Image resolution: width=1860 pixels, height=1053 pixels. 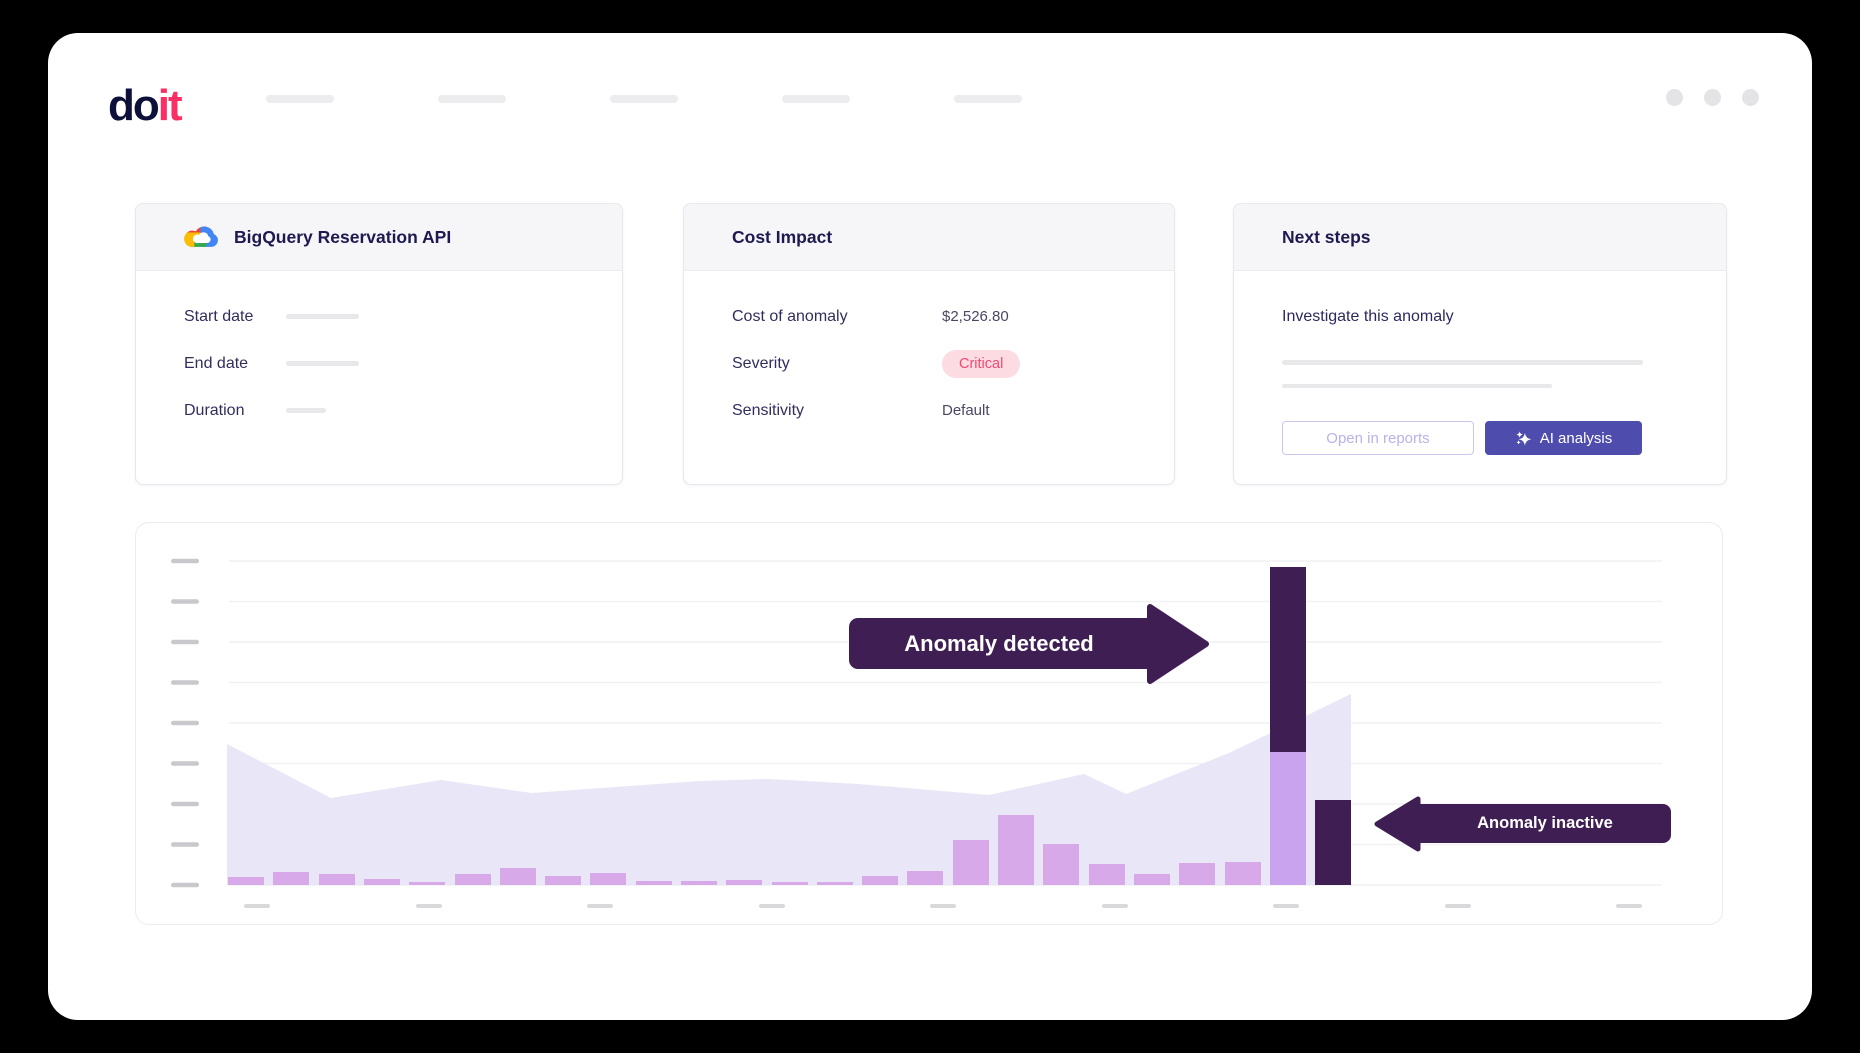 What do you see at coordinates (216, 363) in the screenshot?
I see `service-row-label: End date` at bounding box center [216, 363].